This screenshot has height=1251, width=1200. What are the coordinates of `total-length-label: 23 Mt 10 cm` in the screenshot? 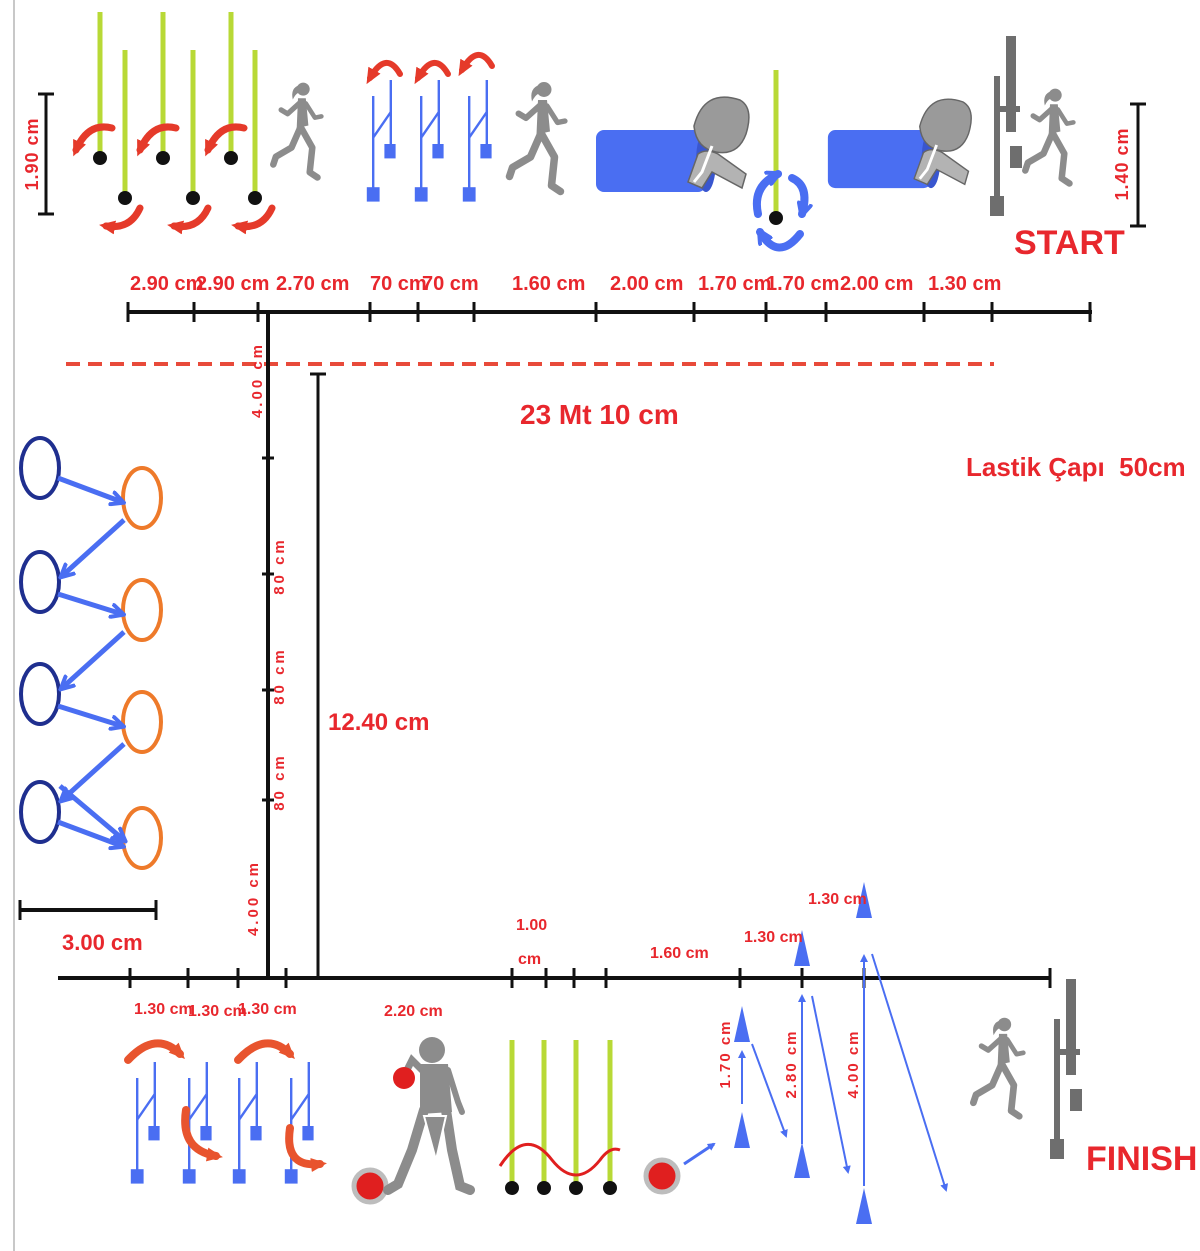 It's located at (599, 414).